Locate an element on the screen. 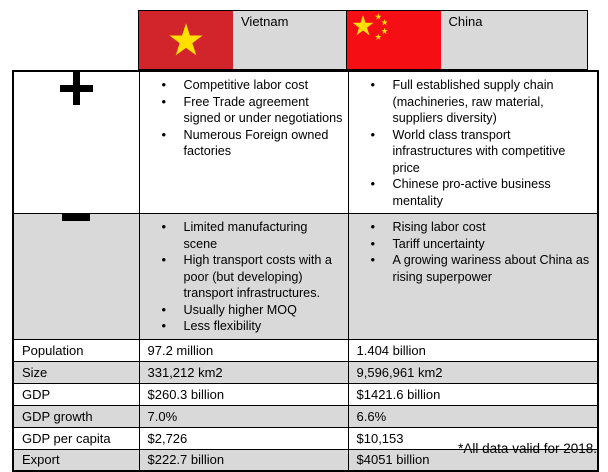 The width and height of the screenshot is (608, 472). stat-row-gdp-per-capita: GDP per capita $2,726 $10,153 is located at coordinates (305, 438).